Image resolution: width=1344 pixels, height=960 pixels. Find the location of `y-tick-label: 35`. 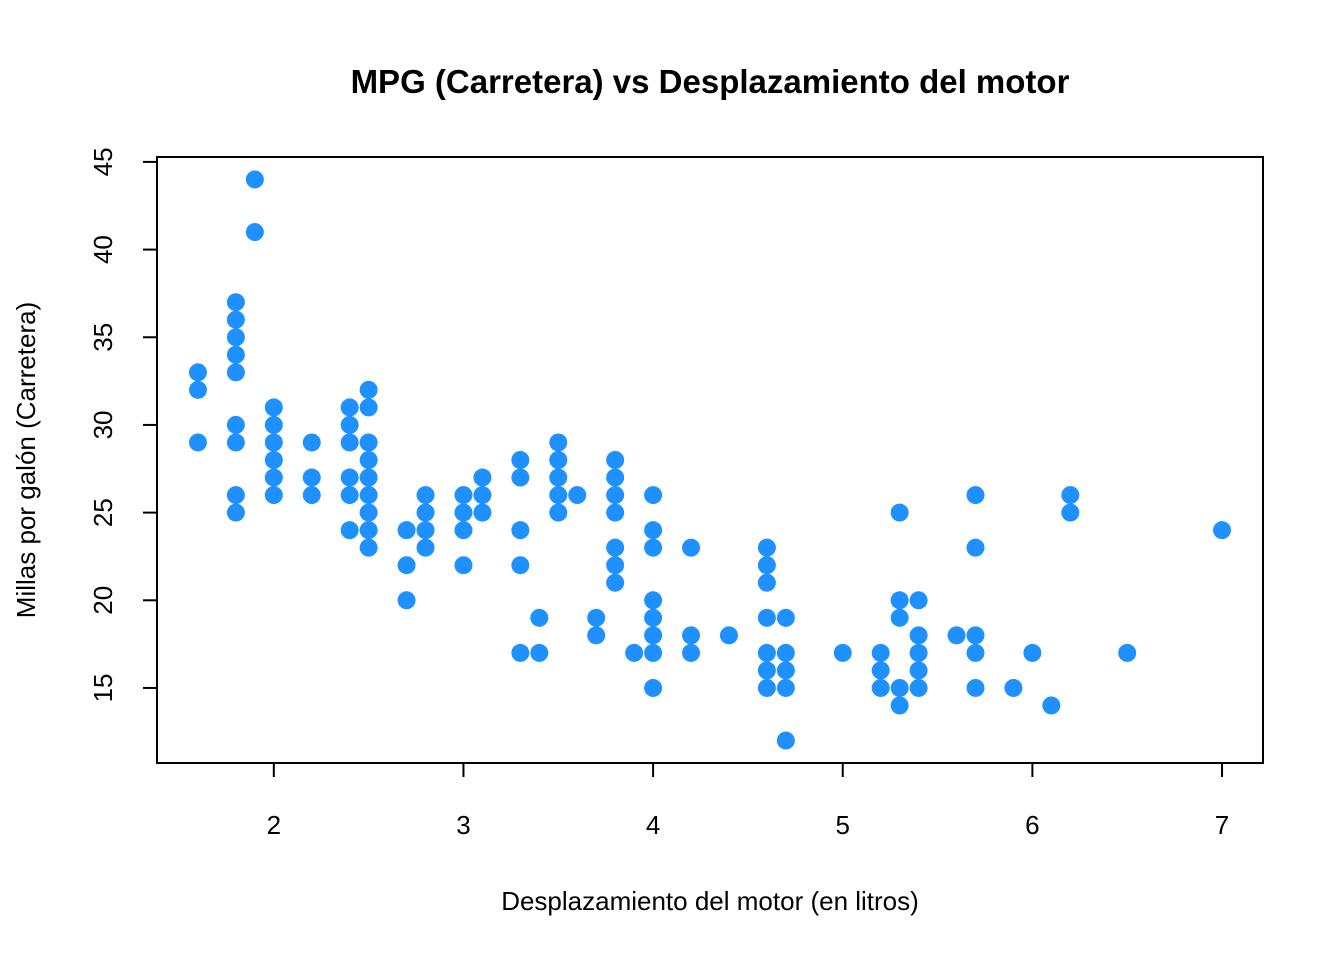

y-tick-label: 35 is located at coordinates (103, 337).